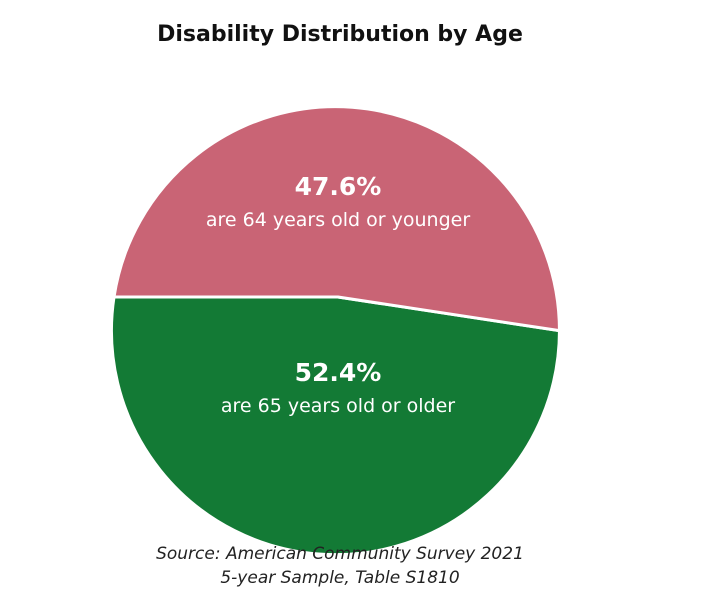 This screenshot has height=609, width=720. I want to click on slice-description: are 64 years old or younger, so click(338, 220).